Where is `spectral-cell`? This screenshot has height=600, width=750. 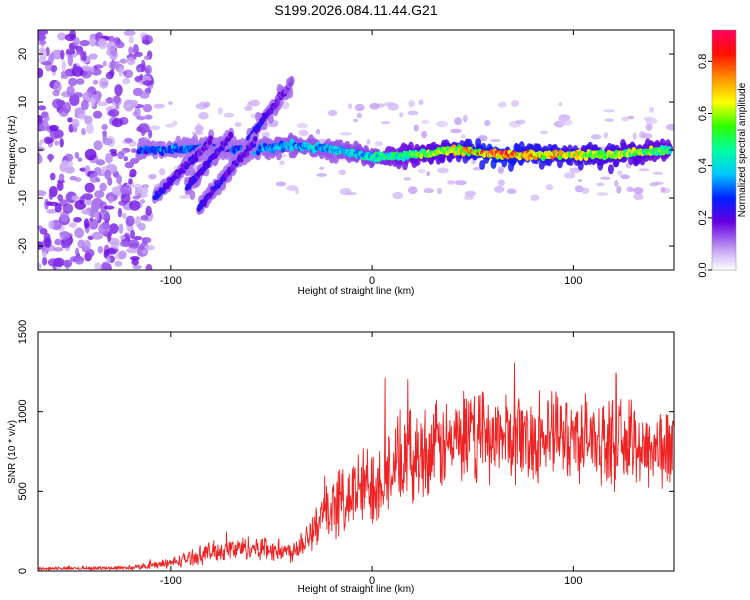 spectral-cell is located at coordinates (247, 154).